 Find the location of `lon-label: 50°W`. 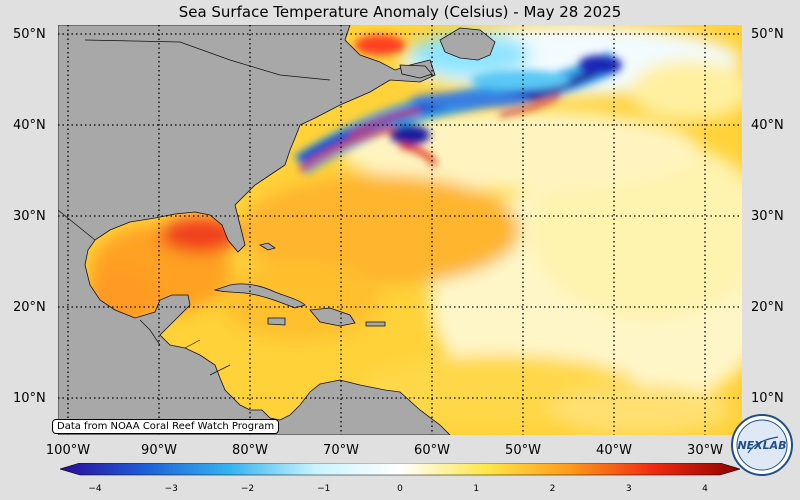

lon-label: 50°W is located at coordinates (523, 450).